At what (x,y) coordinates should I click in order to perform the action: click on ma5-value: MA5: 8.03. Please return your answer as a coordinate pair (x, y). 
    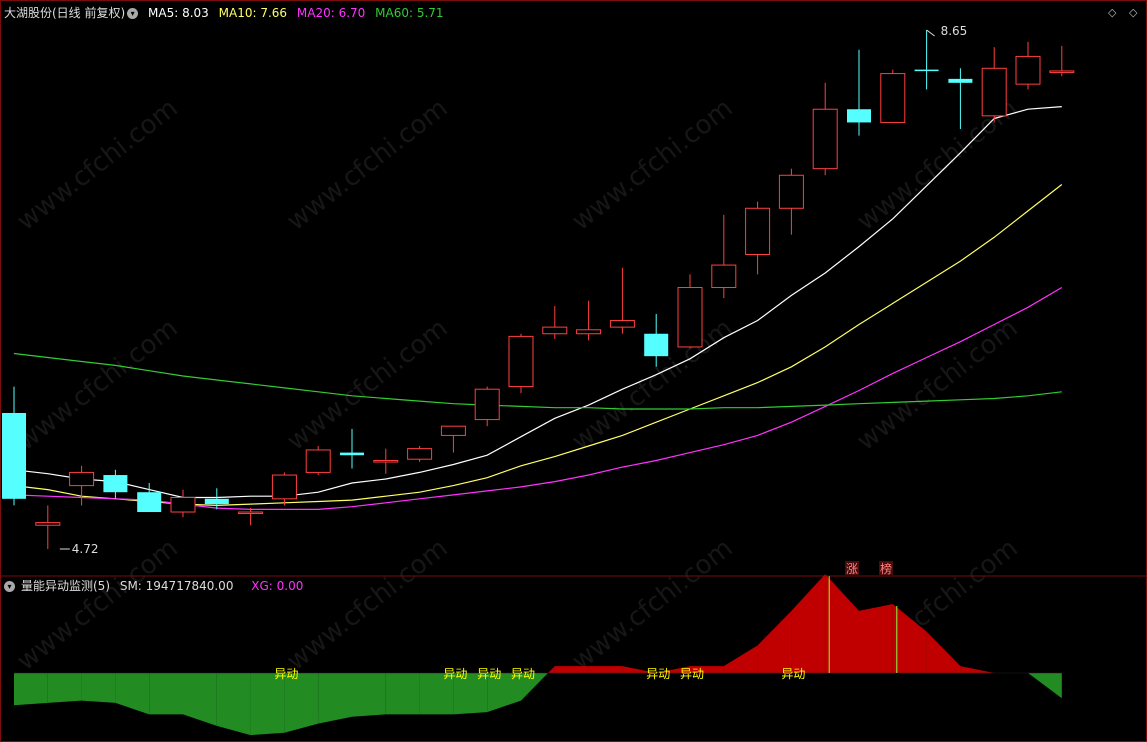
    Looking at the image, I should click on (178, 13).